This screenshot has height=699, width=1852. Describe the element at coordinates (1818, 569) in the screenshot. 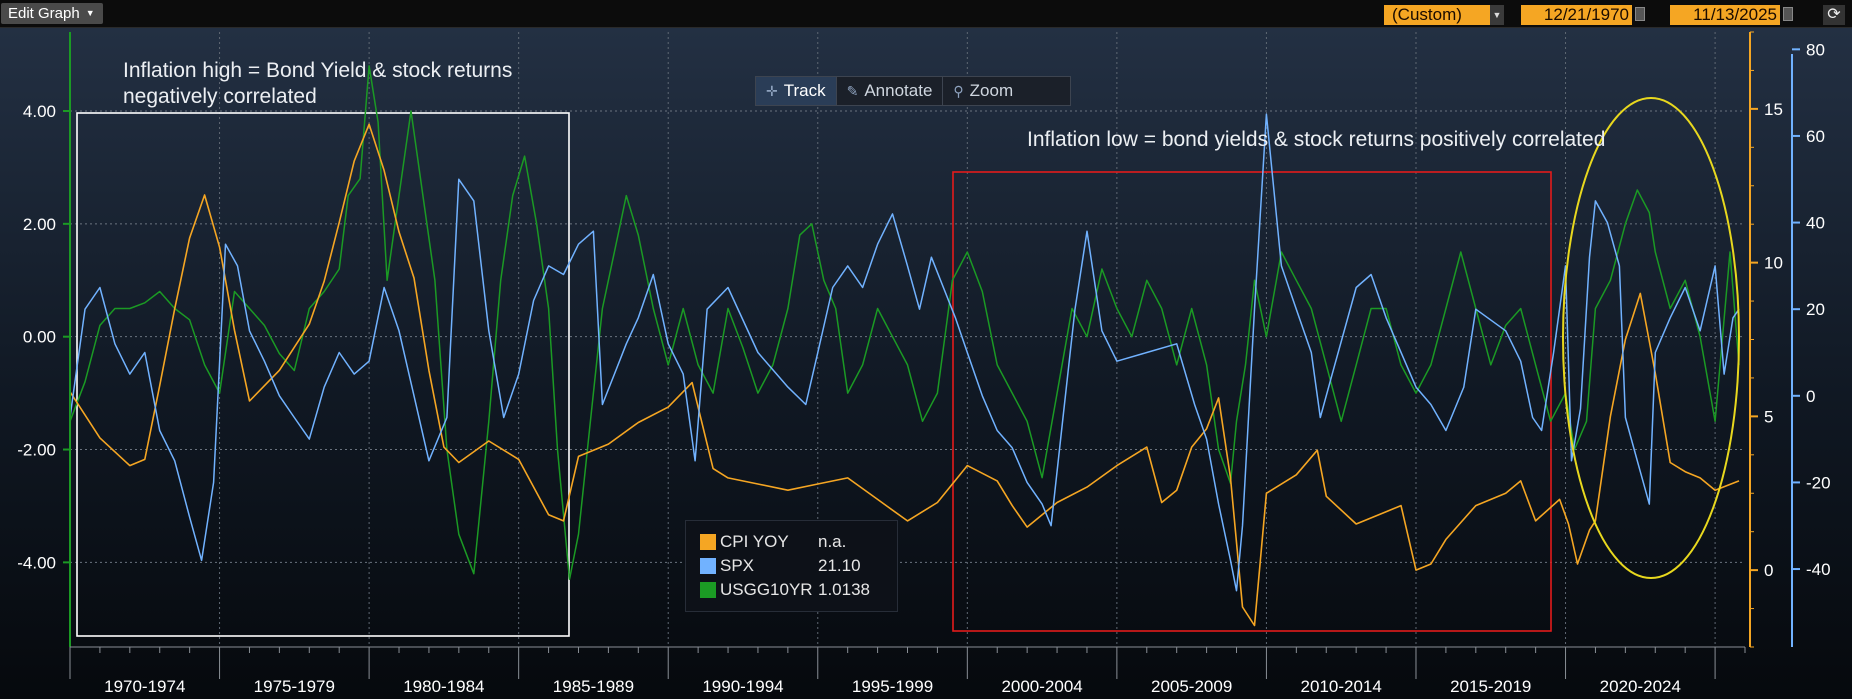

I see `spx-axis-label: -40` at that location.